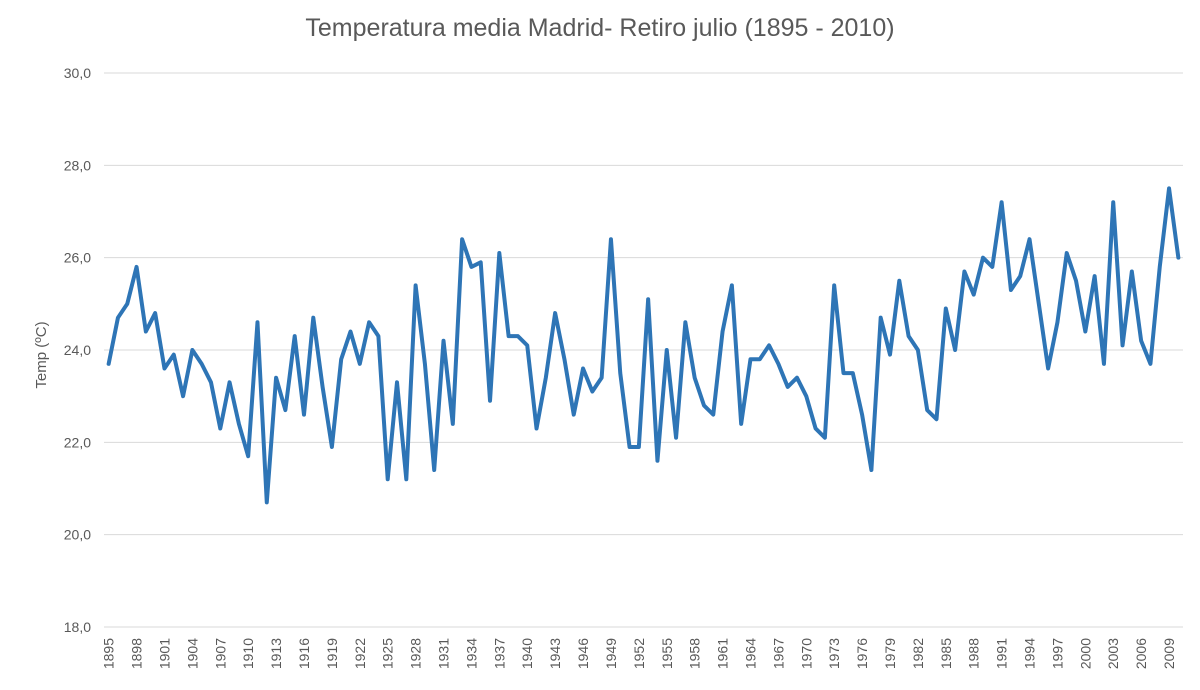 This screenshot has height=690, width=1200. Describe the element at coordinates (499, 653) in the screenshot. I see `x-tick-label: 1937` at that location.